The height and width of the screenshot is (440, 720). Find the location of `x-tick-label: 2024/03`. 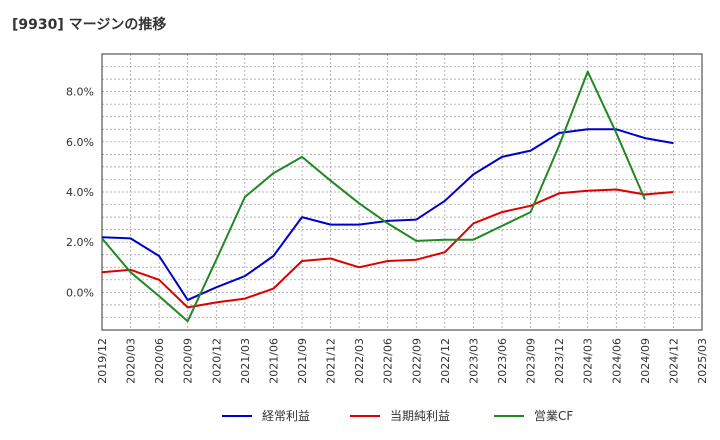

x-tick-label: 2024/03 is located at coordinates (588, 361).